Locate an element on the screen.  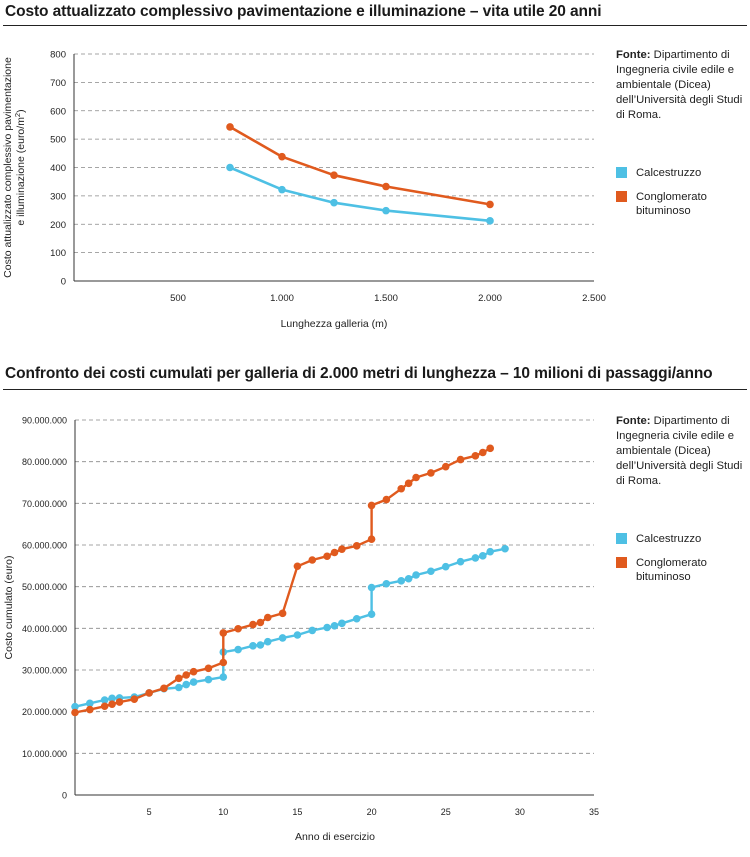
chart-2-y-tick-label: 10.000.000 is located at coordinates (44, 754).